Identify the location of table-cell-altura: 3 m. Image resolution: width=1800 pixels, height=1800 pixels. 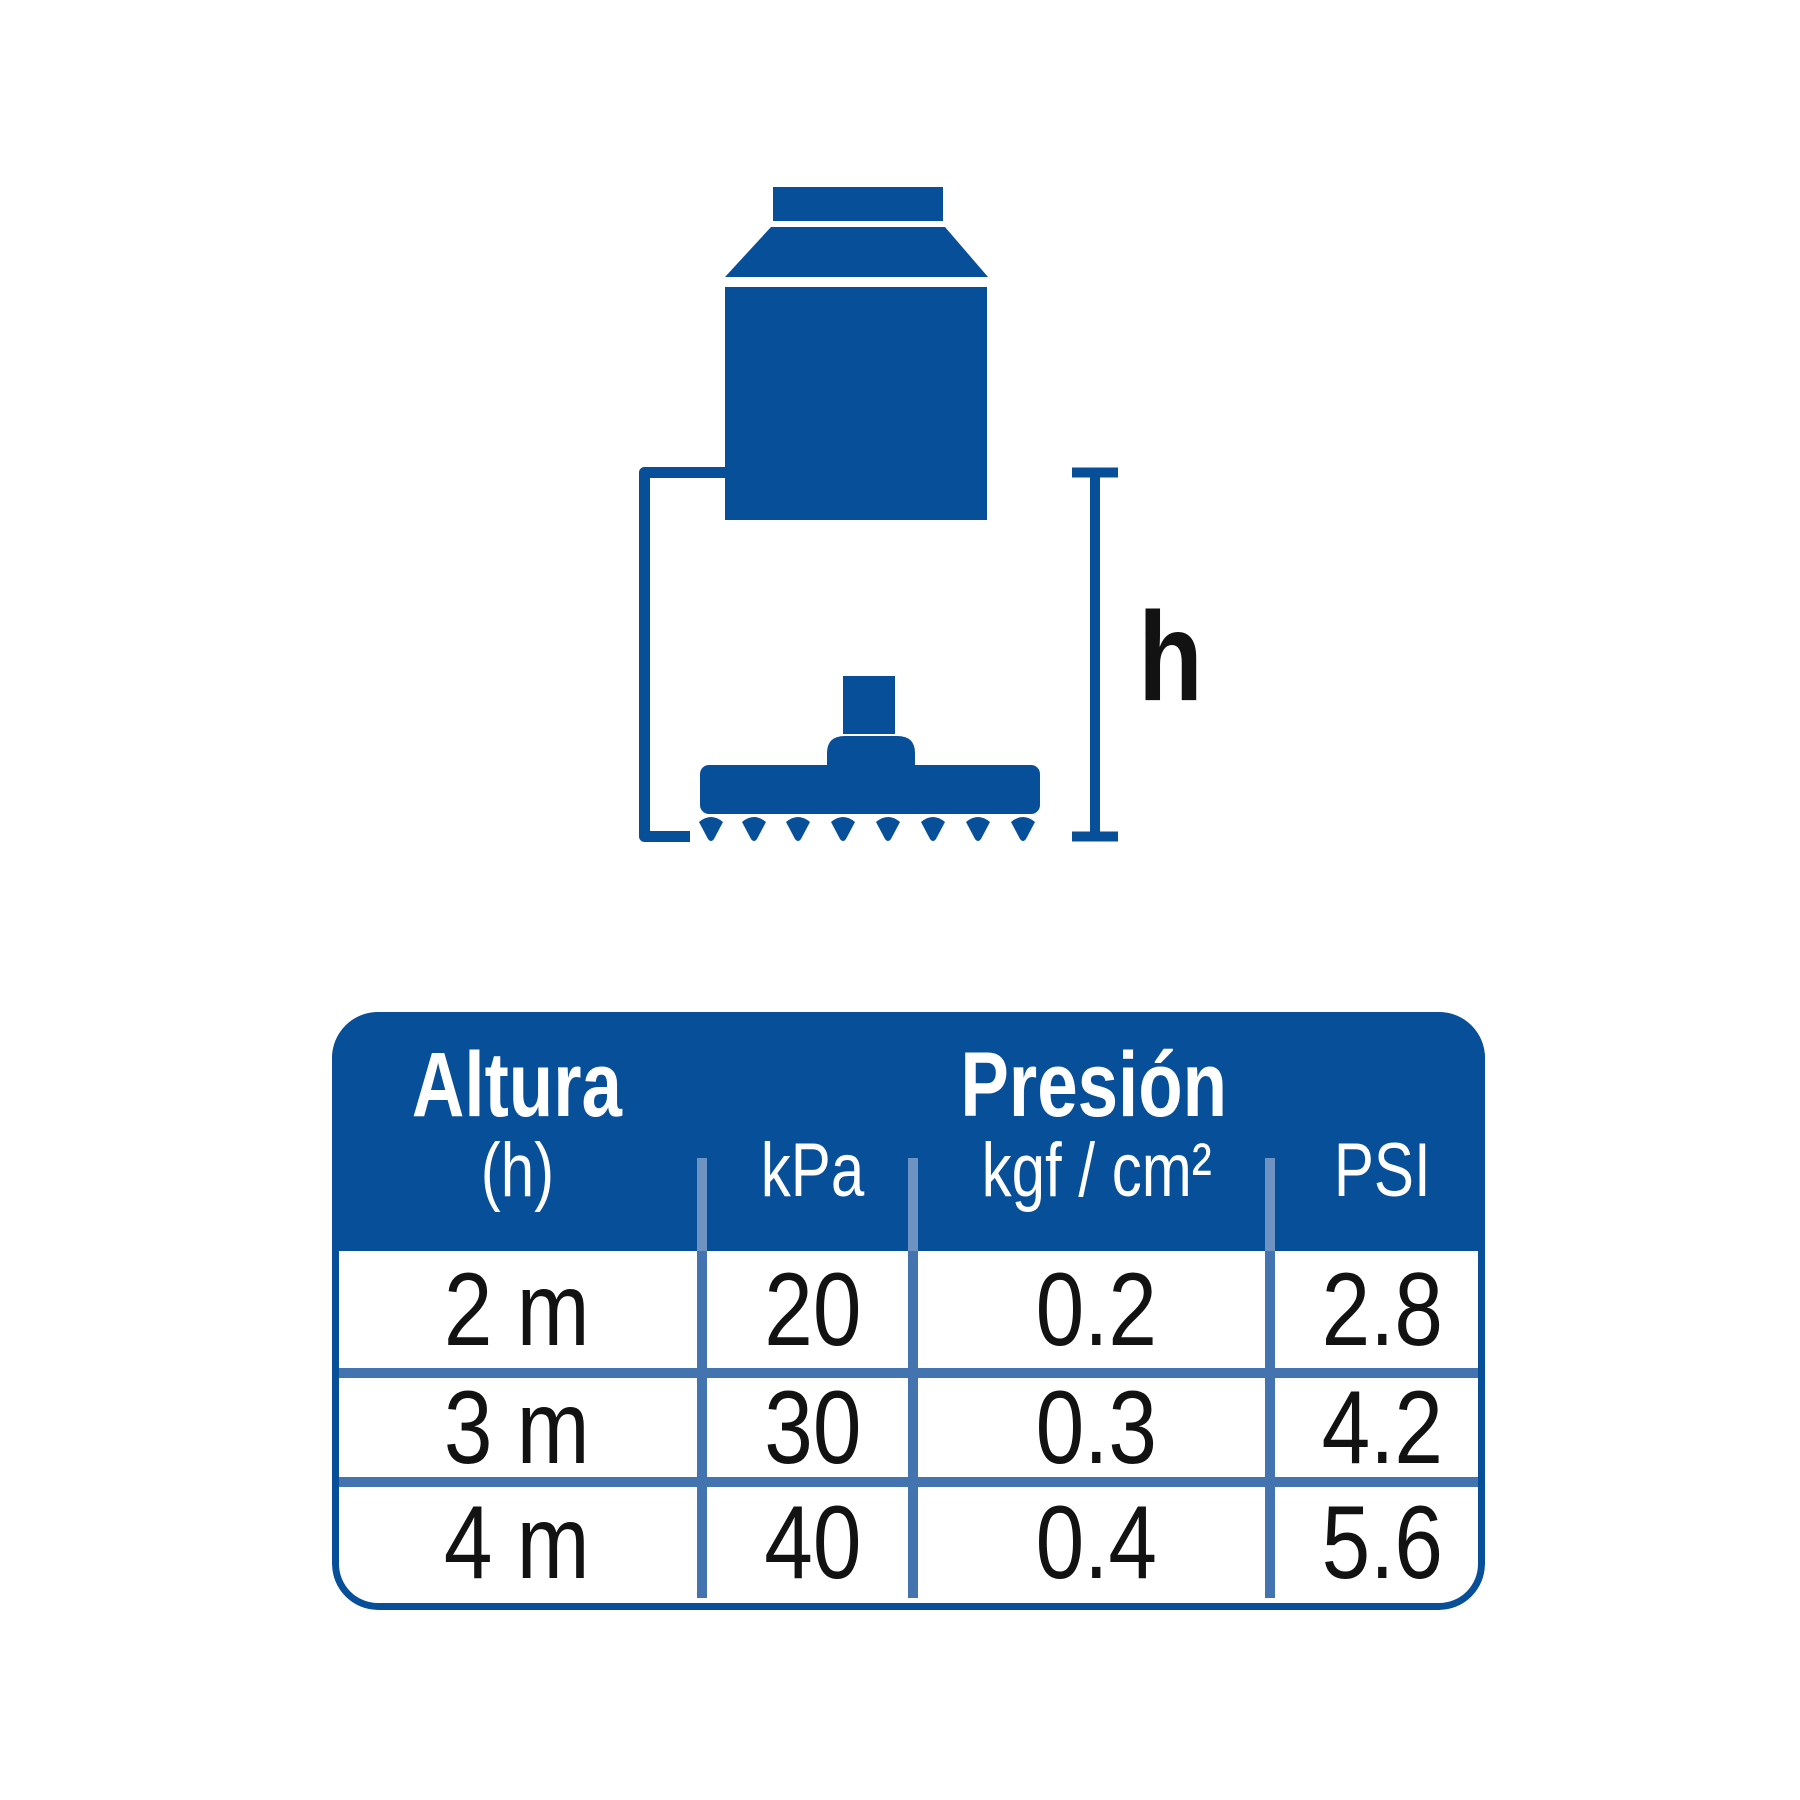
(517, 1428).